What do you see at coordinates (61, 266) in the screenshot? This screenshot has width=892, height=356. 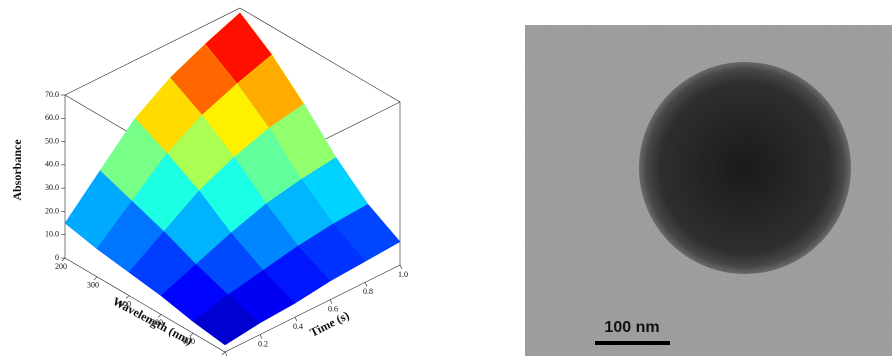 I see `x-tick-label: 200` at bounding box center [61, 266].